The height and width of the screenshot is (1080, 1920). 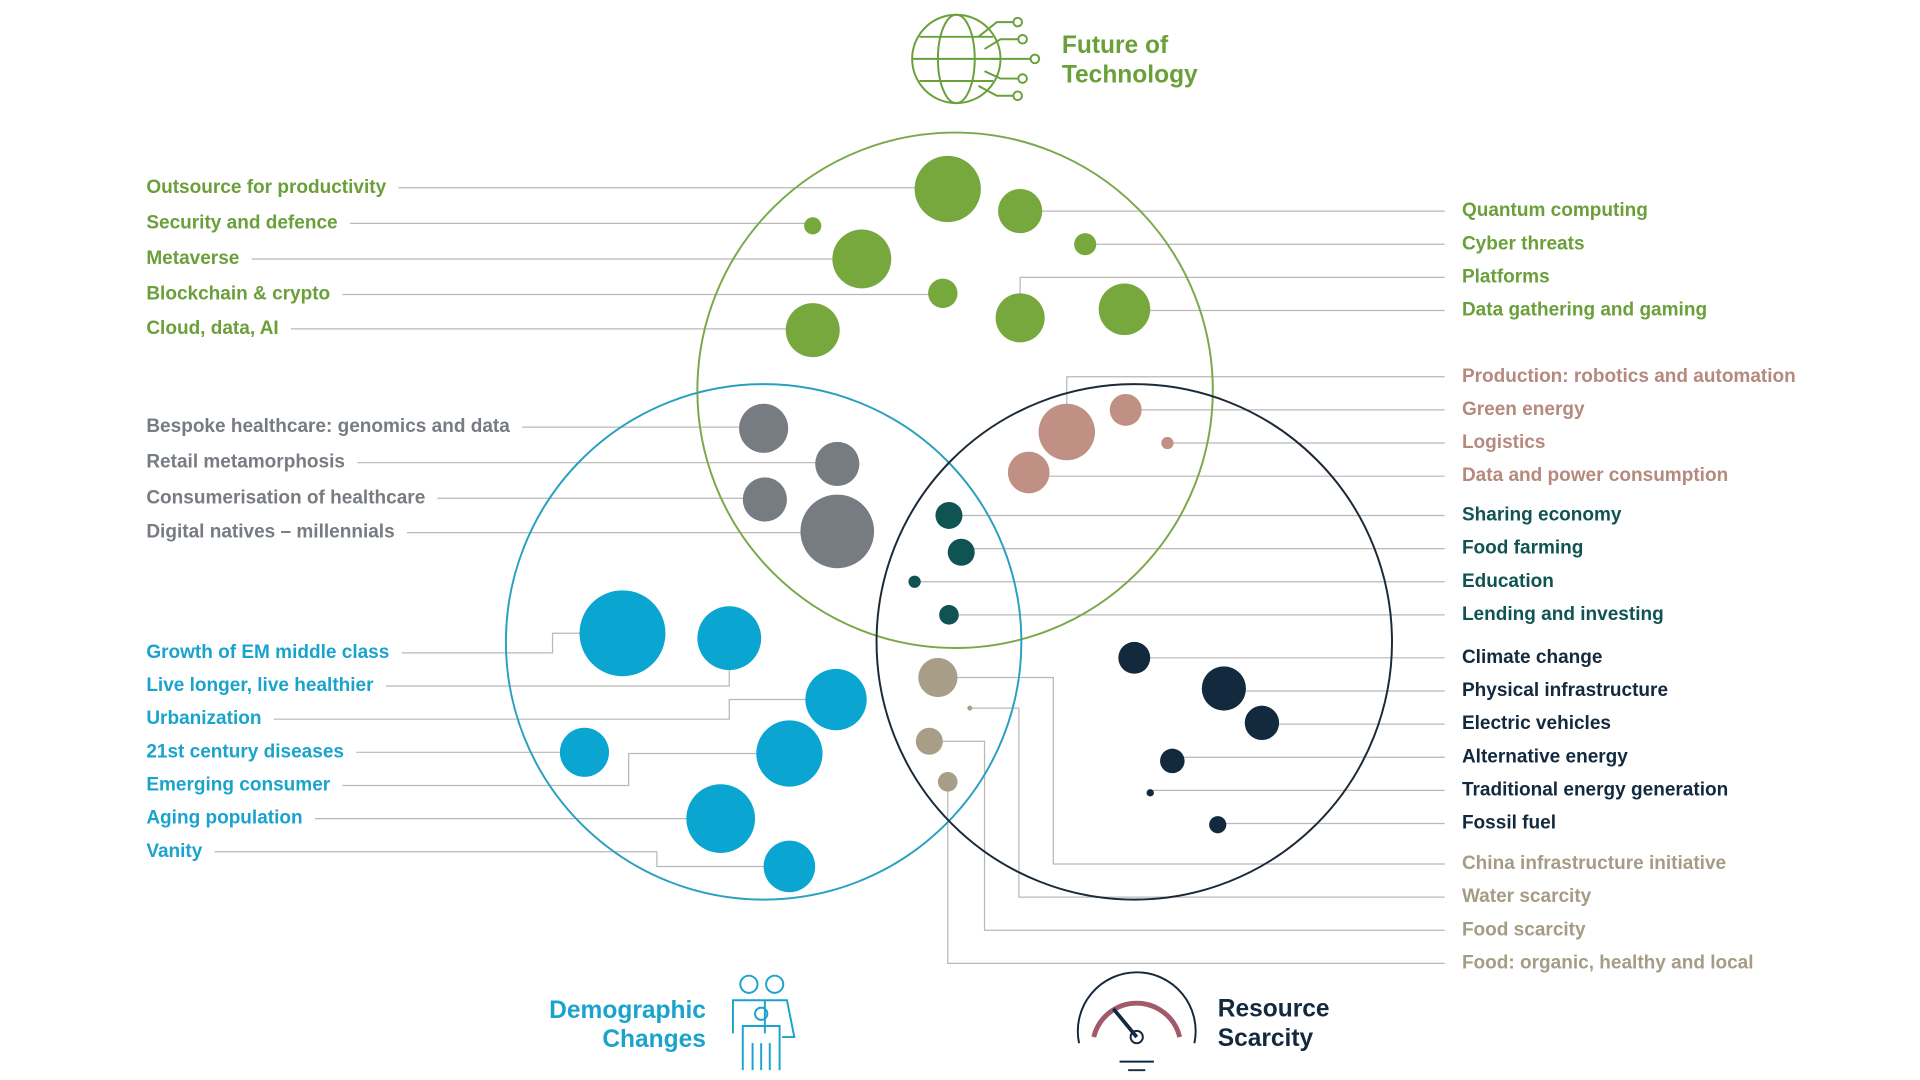 What do you see at coordinates (1542, 514) in the screenshot?
I see `item-label: Sharing economy` at bounding box center [1542, 514].